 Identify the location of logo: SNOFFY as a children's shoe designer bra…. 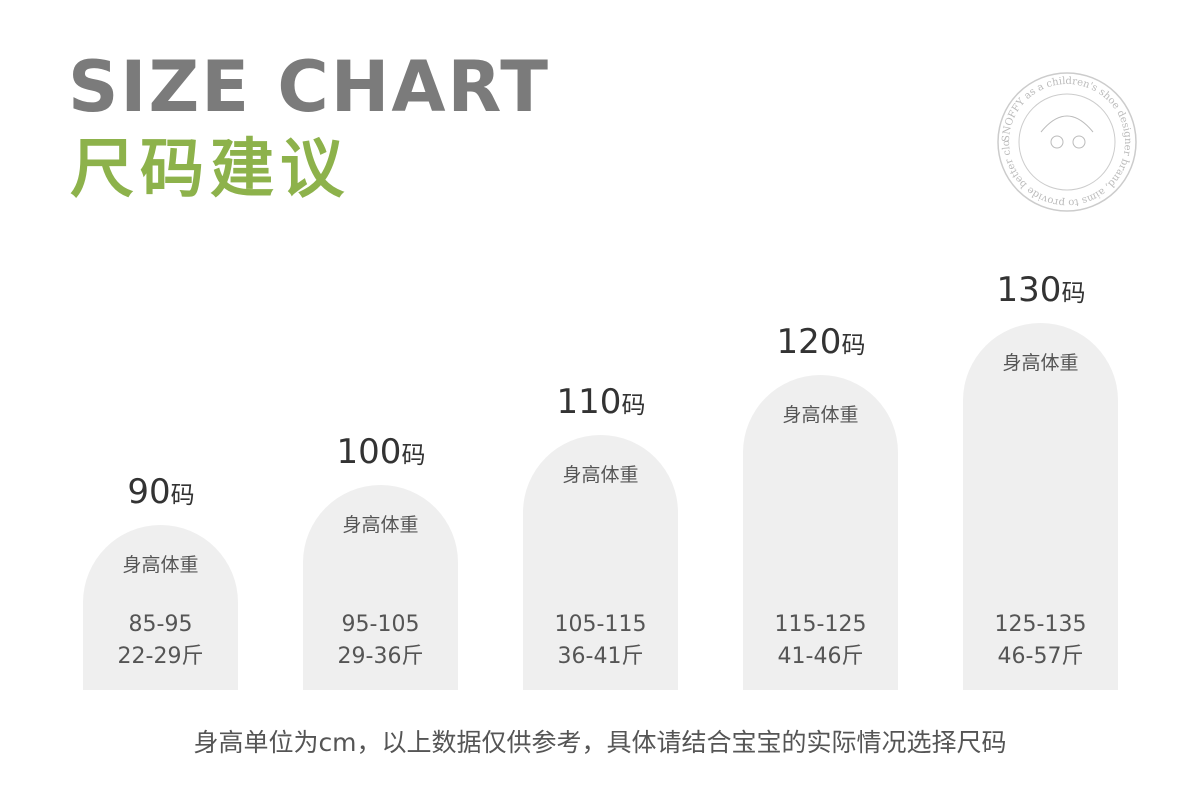
(1066, 141).